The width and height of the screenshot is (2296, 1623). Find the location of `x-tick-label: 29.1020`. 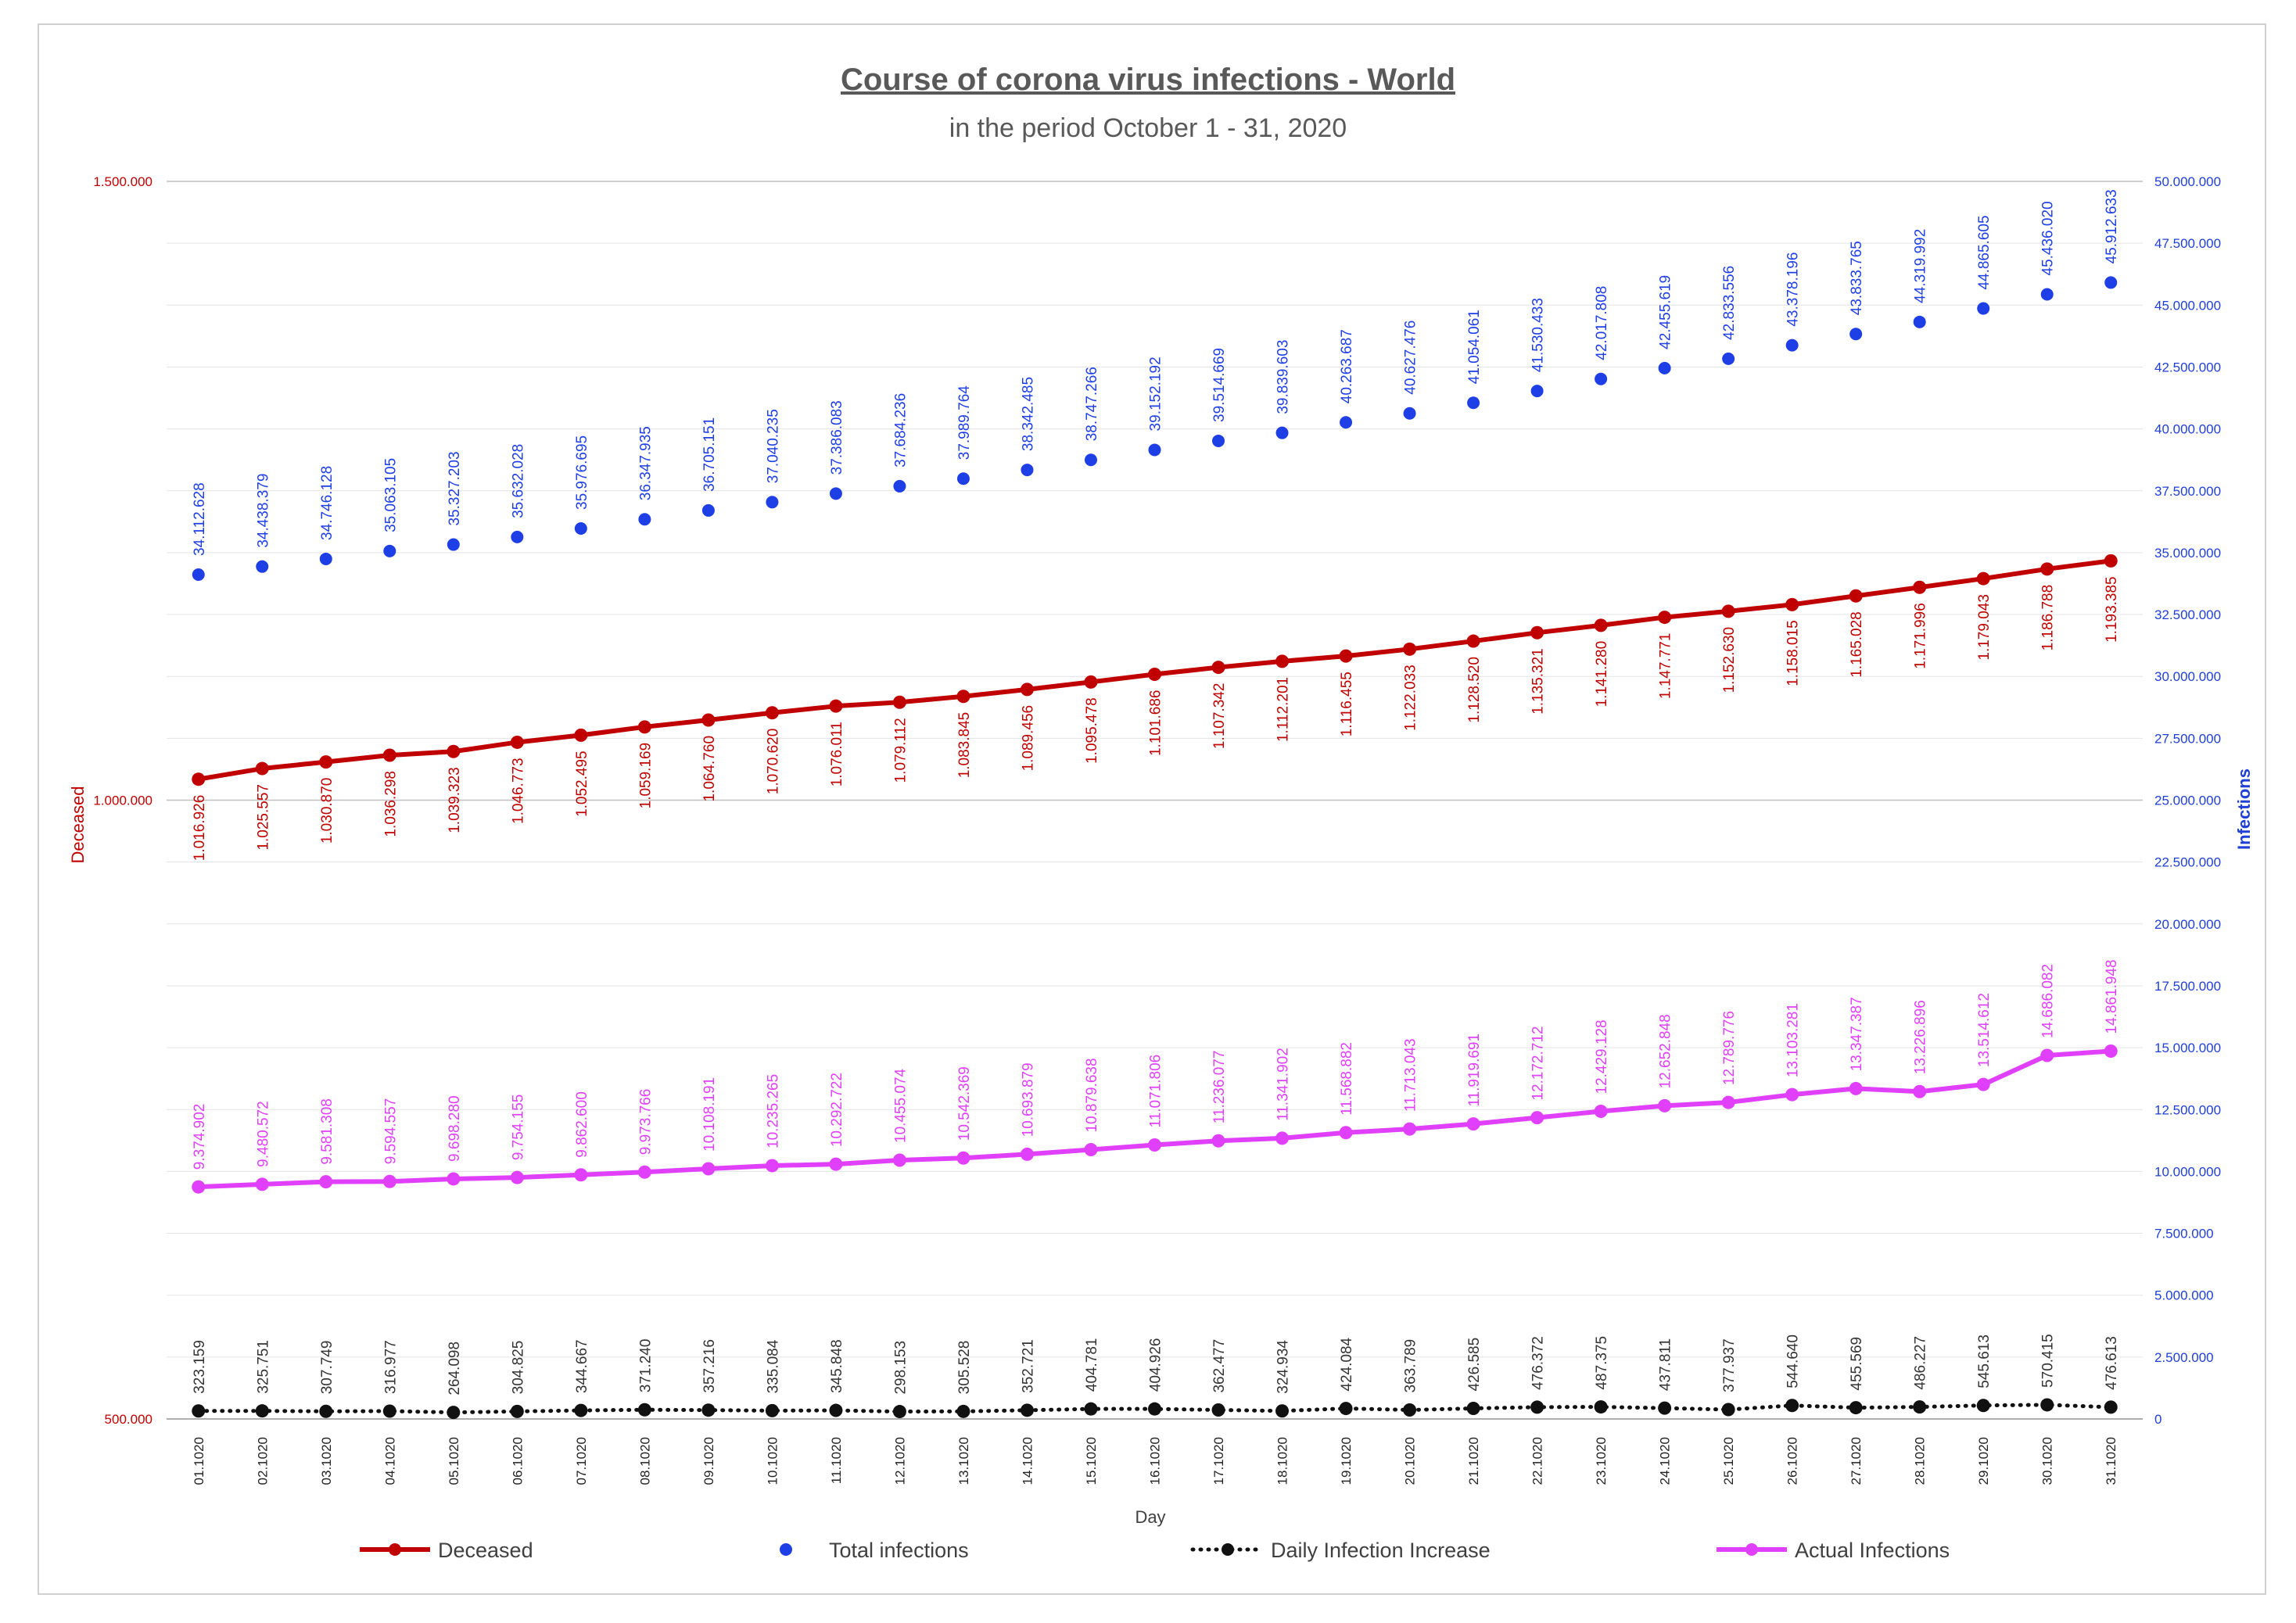

x-tick-label: 29.1020 is located at coordinates (1983, 1461).